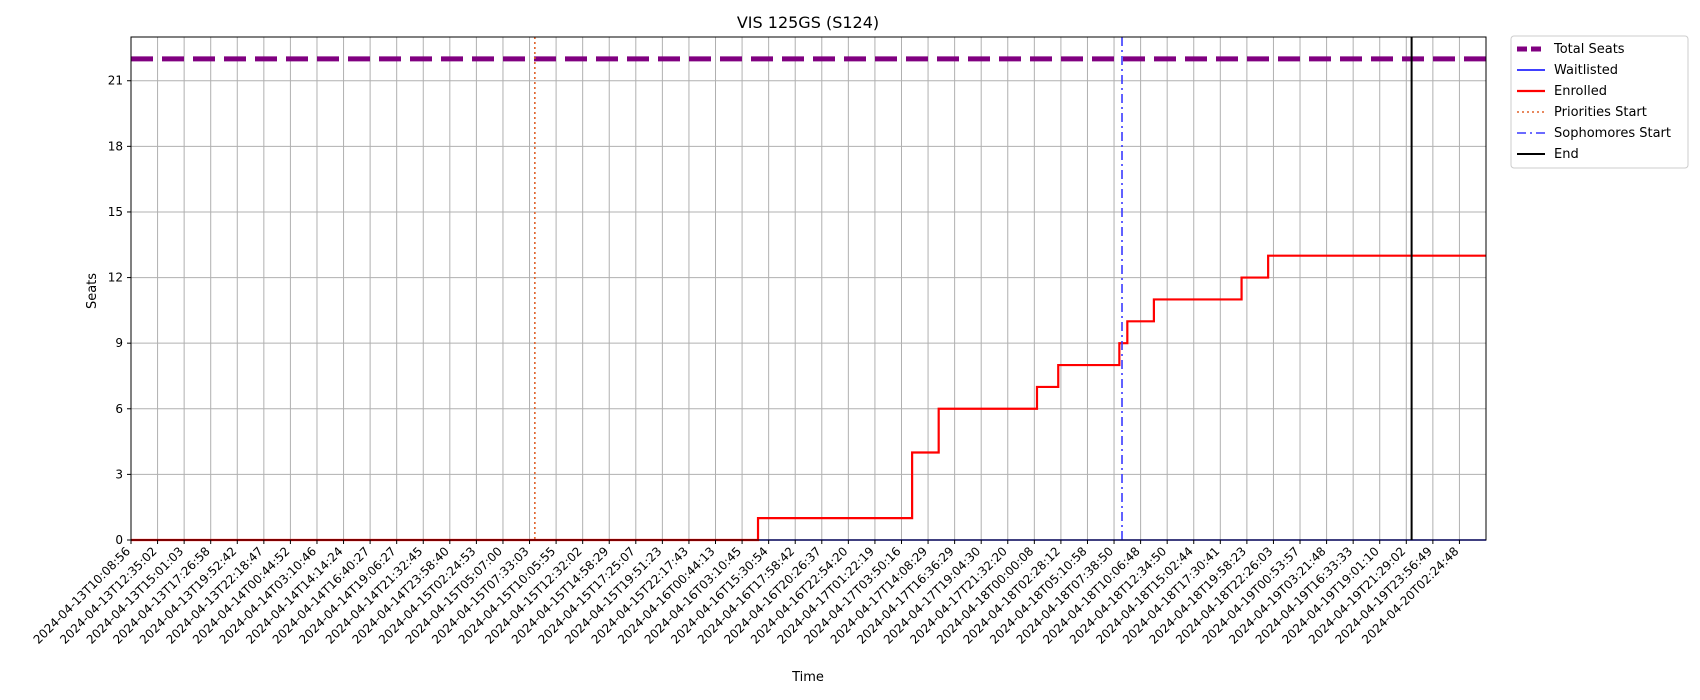  I want to click on y-tick-label: 3, so click(119, 474).